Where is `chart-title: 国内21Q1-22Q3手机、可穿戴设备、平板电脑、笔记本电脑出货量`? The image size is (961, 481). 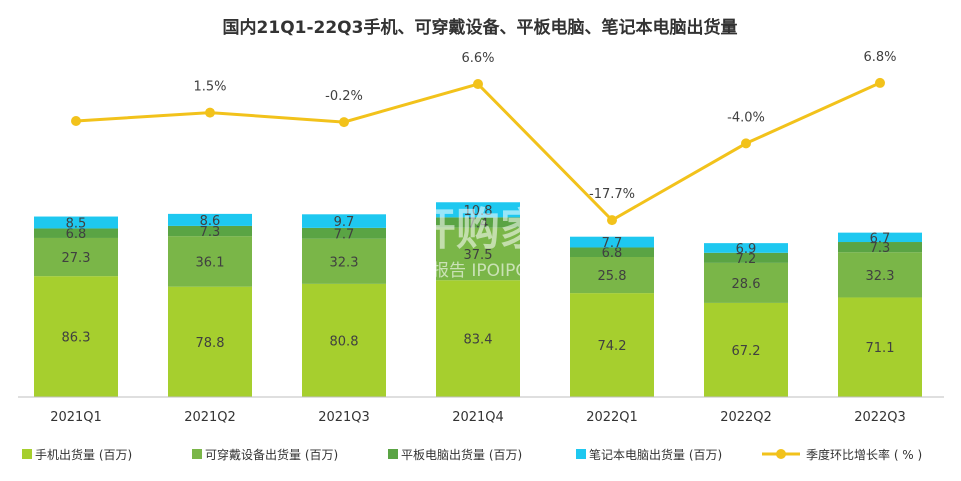
chart-title: 国内21Q1-22Q3手机、可穿戴设备、平板电脑、笔记本电脑出货量 is located at coordinates (480, 27).